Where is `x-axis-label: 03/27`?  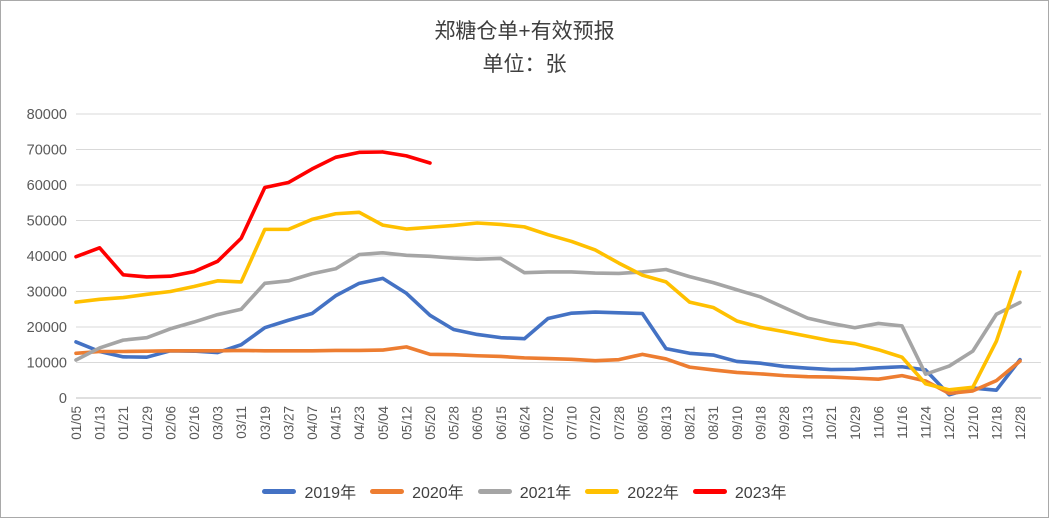 x-axis-label: 03/27 is located at coordinates (288, 423).